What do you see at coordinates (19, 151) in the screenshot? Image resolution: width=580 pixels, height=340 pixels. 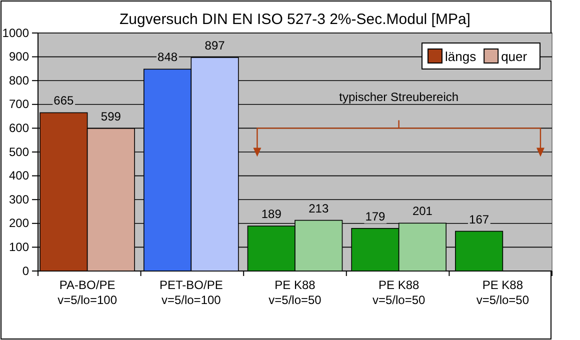 I see `y-tick-label: 500` at bounding box center [19, 151].